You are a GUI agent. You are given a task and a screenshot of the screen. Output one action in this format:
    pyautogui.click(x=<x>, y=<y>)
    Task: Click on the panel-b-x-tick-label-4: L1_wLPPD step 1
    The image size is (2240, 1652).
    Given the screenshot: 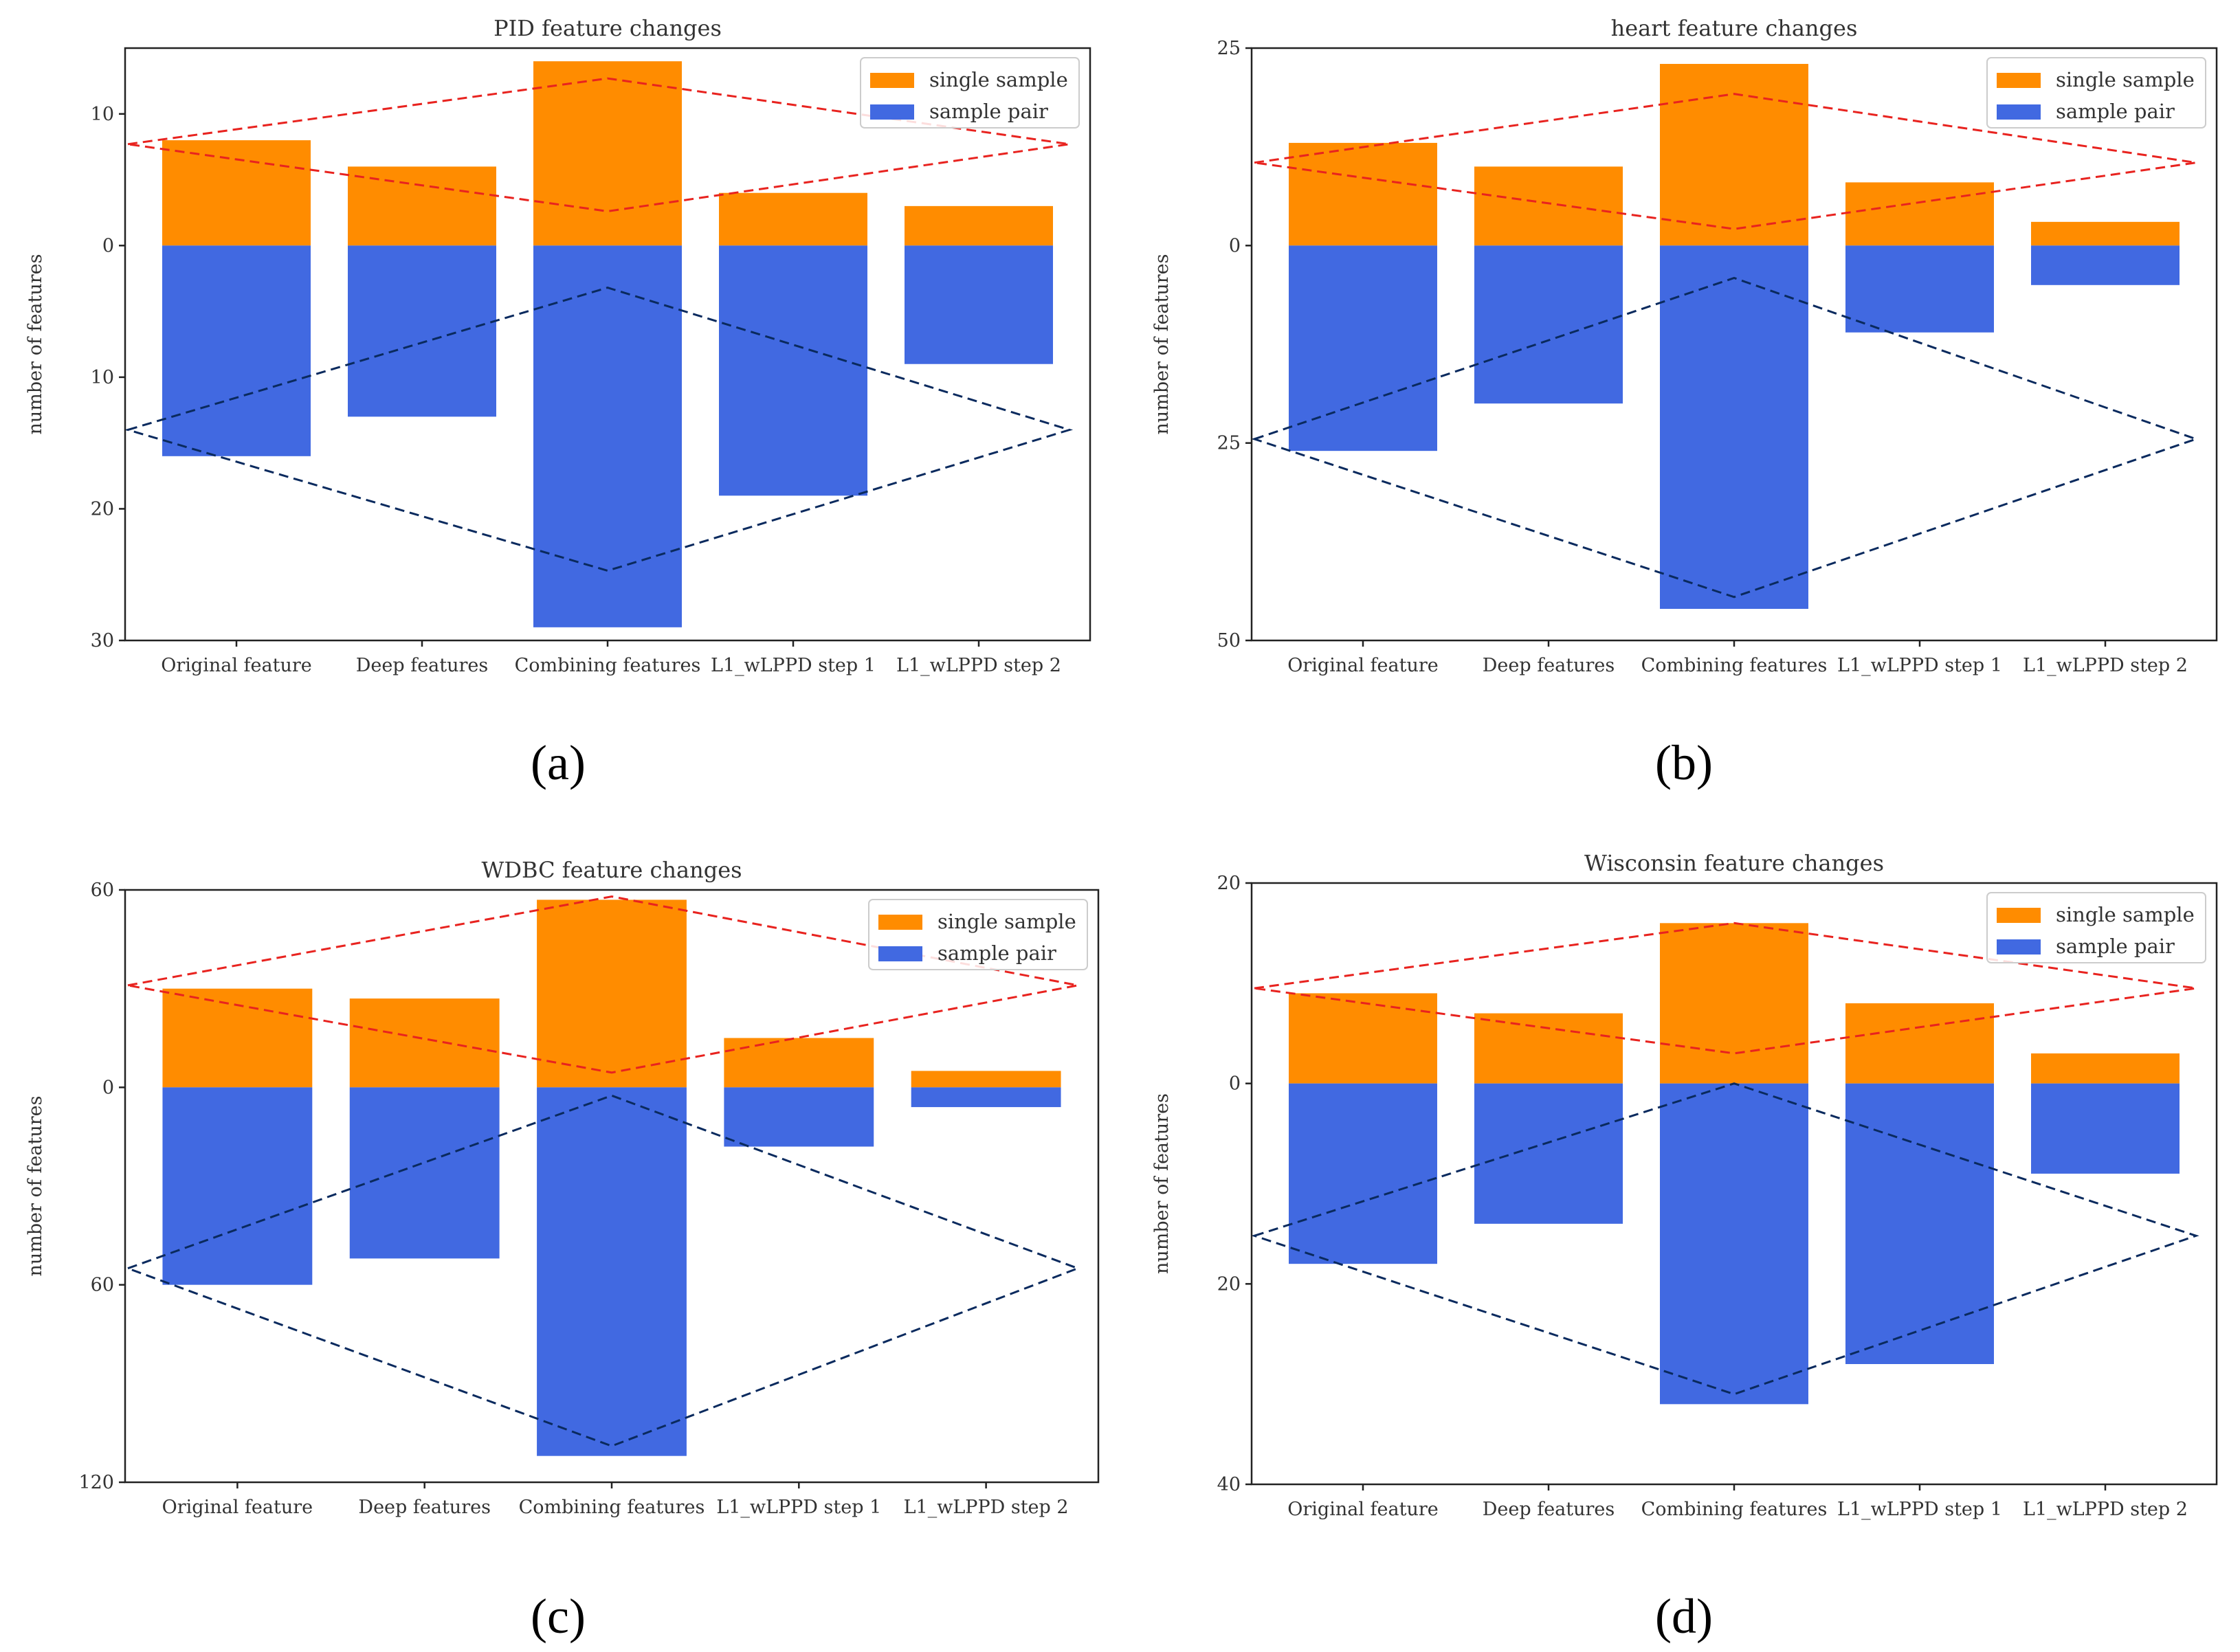 What is the action you would take?
    pyautogui.click(x=1920, y=665)
    